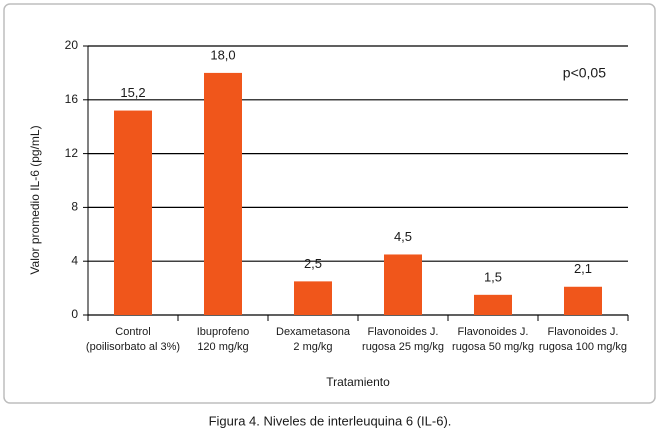 This screenshot has height=436, width=660. Describe the element at coordinates (584, 73) in the screenshot. I see `annotation: p<0,05` at that location.